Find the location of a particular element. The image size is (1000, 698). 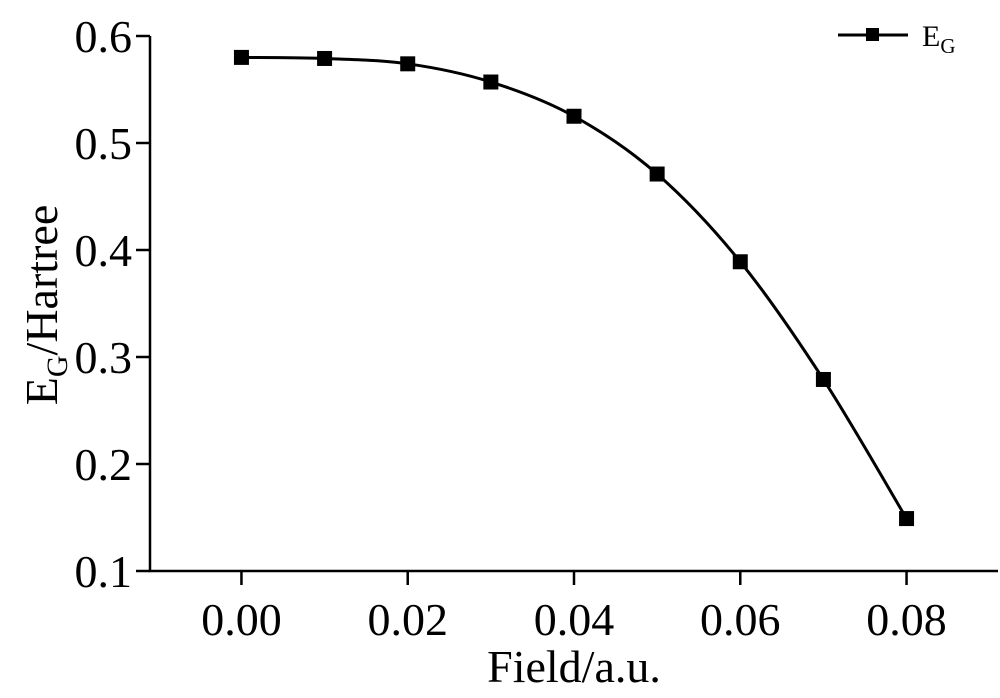

x-ticks: 0.00 0.02 0.04 0.06 0.08 is located at coordinates (574, 608).